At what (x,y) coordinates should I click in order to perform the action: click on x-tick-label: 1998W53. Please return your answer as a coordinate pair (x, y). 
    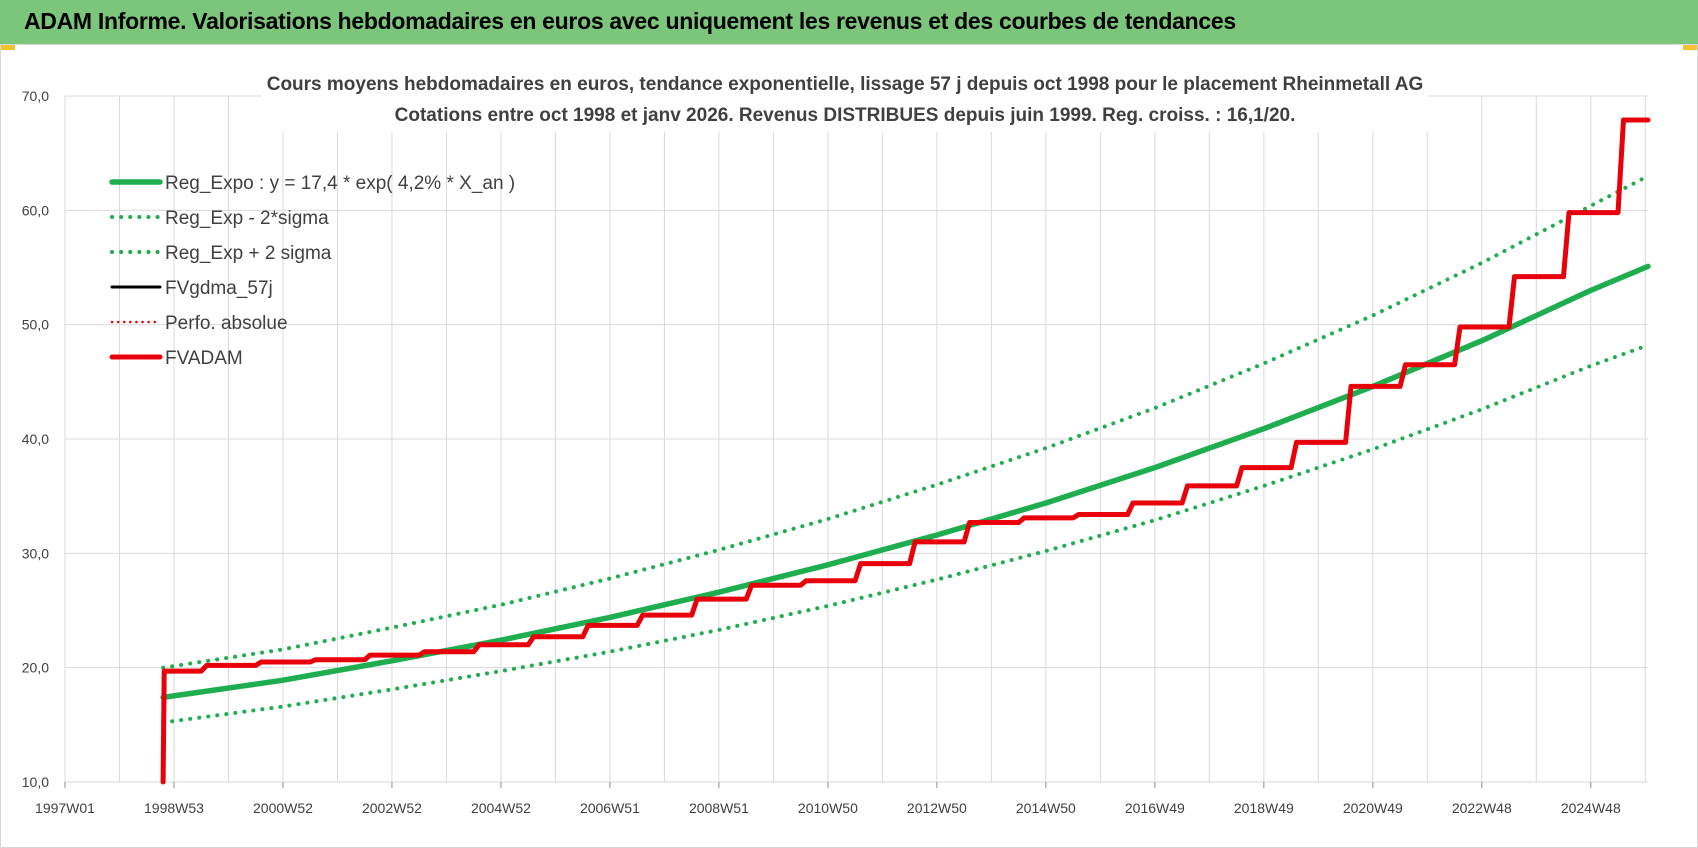
    Looking at the image, I should click on (174, 808).